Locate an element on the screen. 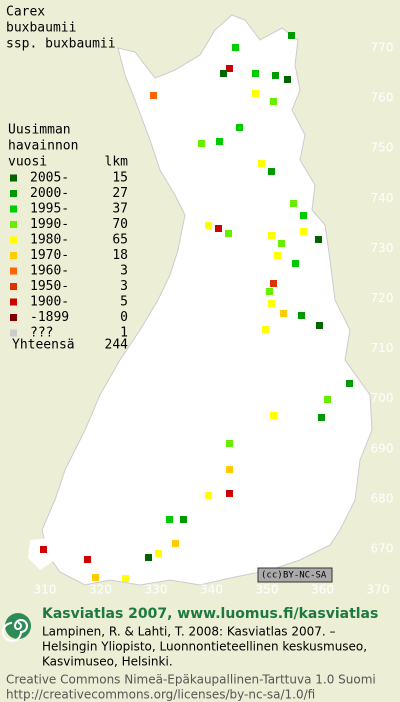  y-tick-label: 670 is located at coordinates (382, 549).